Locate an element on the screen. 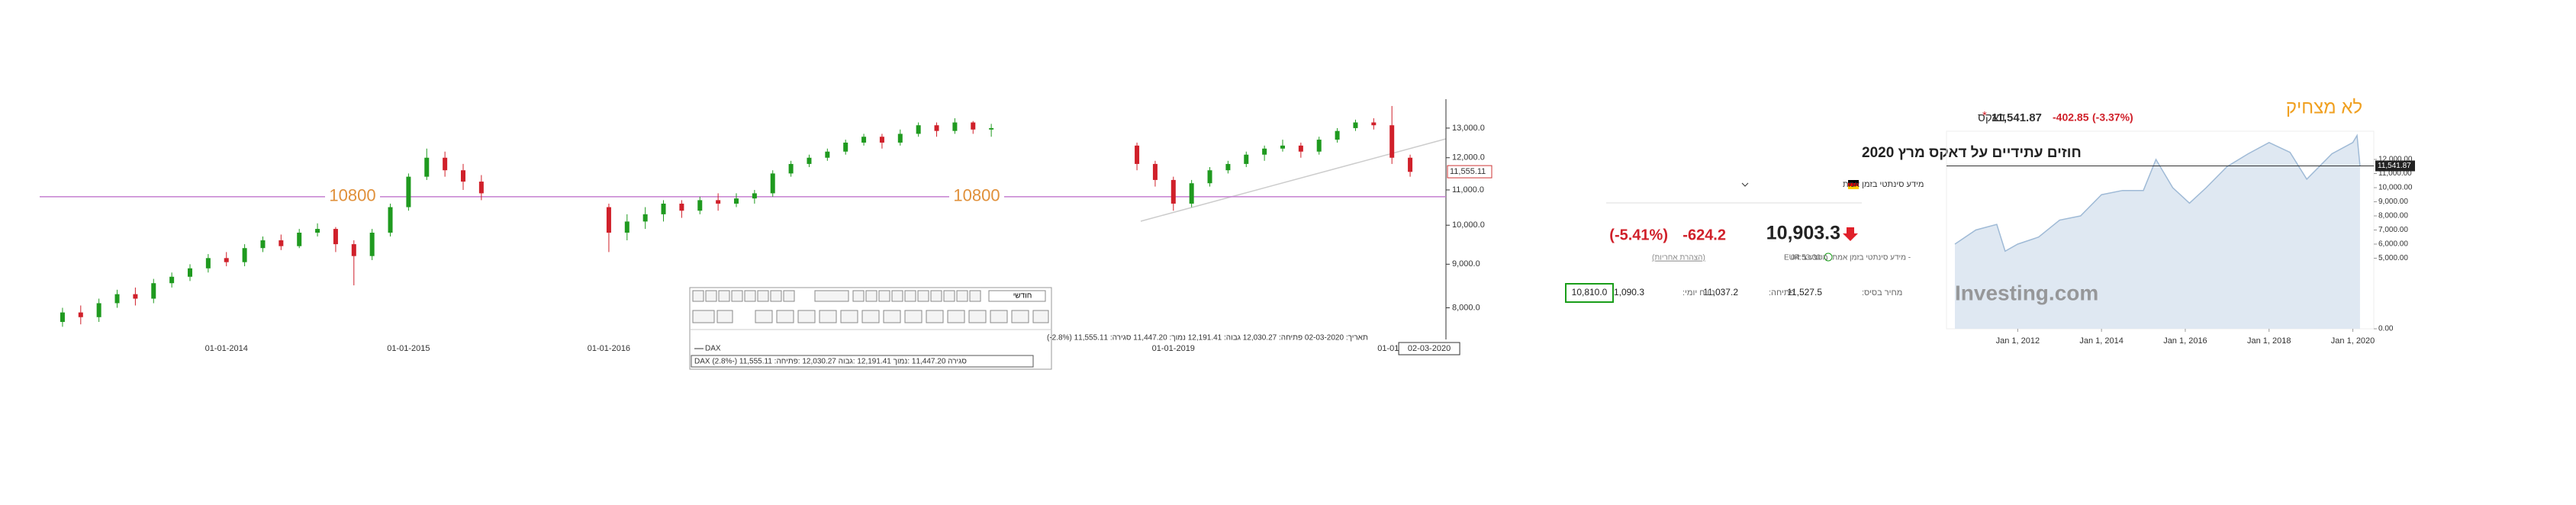  y-tick-label: 12,000.0 is located at coordinates (1468, 157).